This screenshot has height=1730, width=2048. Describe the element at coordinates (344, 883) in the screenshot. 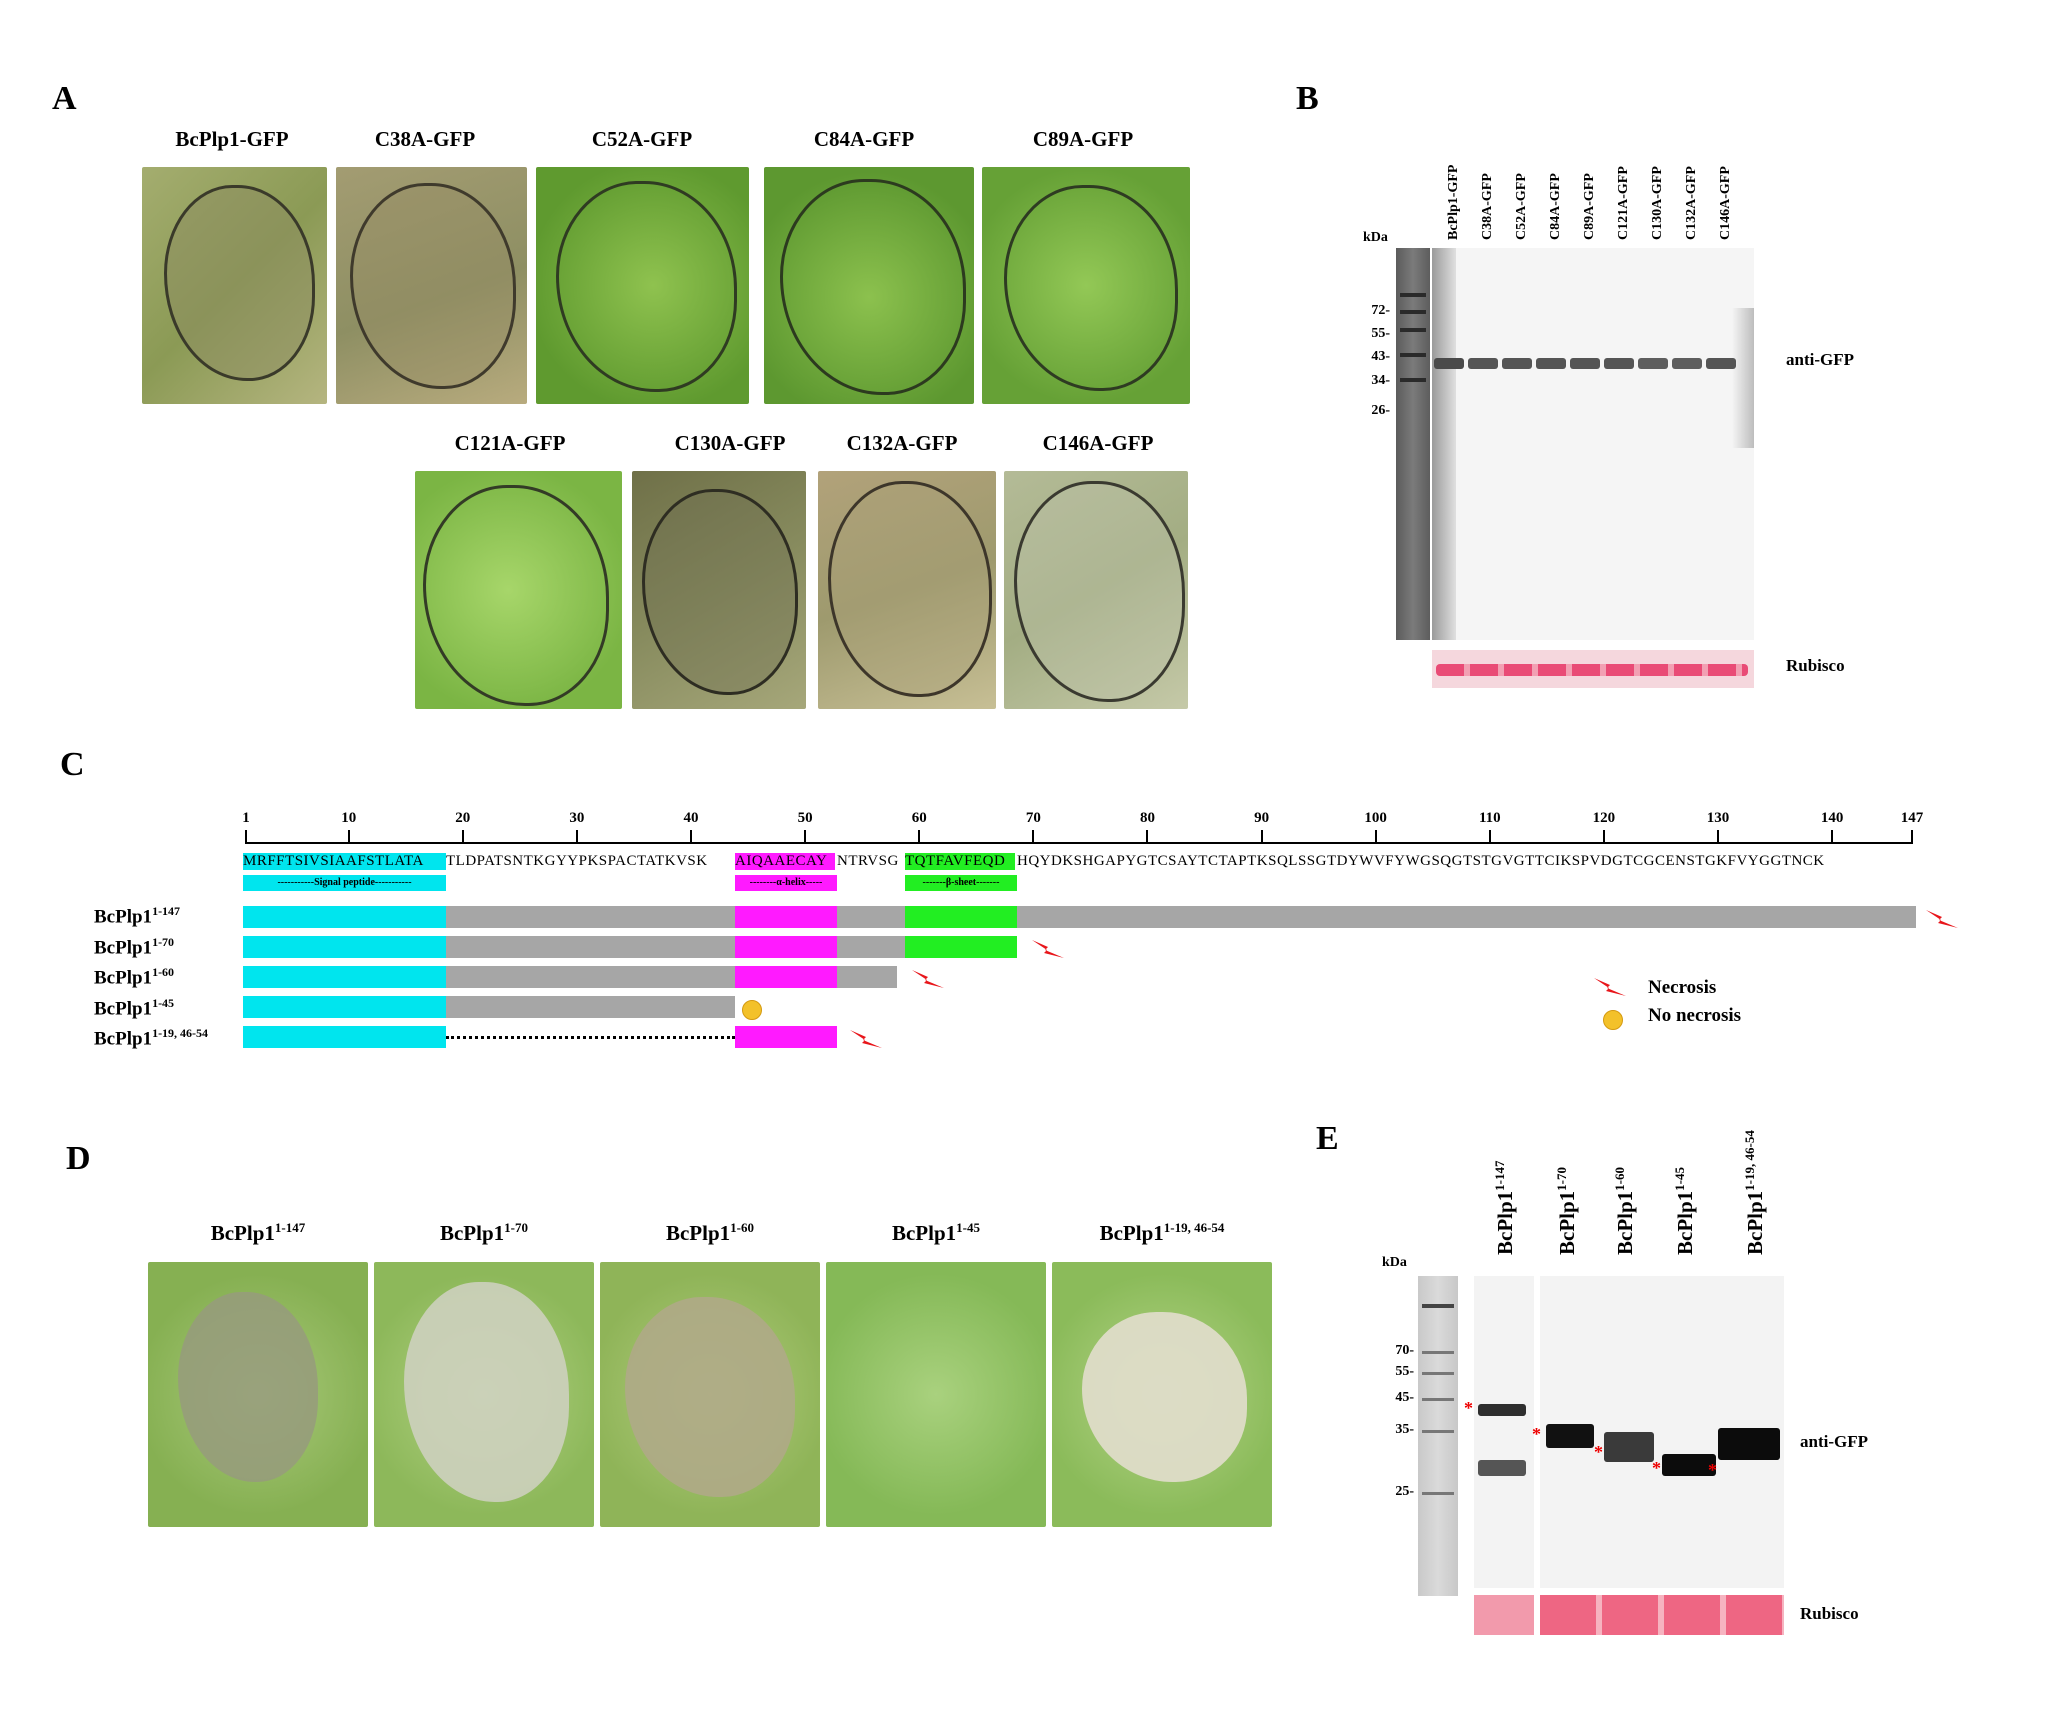

I see `feature-signal-peptide: -----------Signal peptide-----------` at that location.